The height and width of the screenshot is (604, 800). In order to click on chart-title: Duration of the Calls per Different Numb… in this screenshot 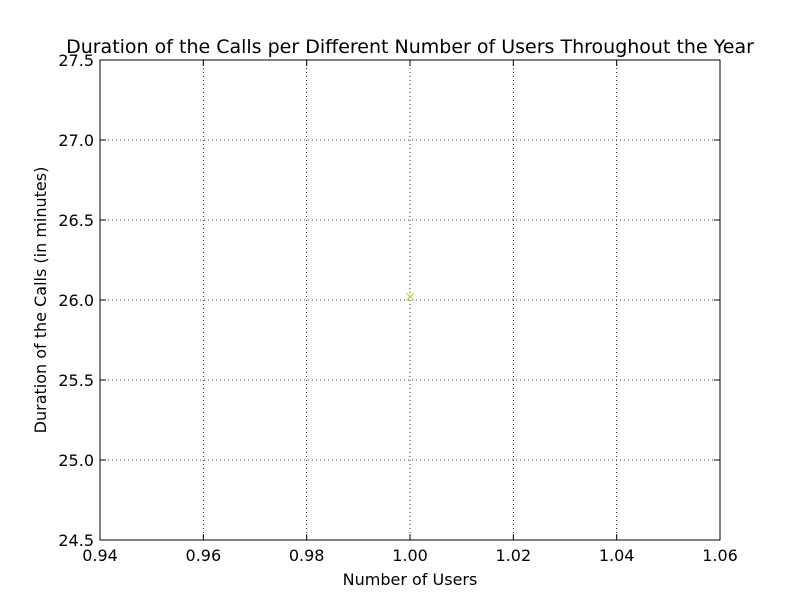, I will do `click(410, 47)`.